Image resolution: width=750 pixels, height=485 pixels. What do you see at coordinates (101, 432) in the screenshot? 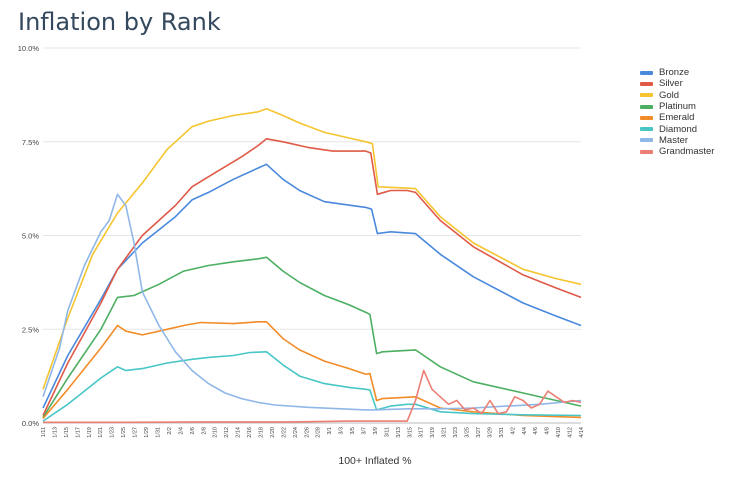
I see `x-tick-label: 1/21` at bounding box center [101, 432].